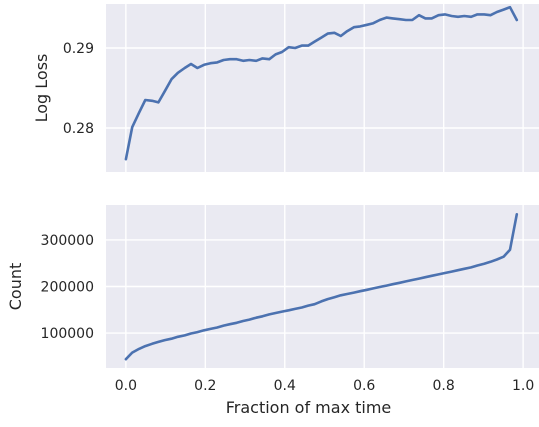 The height and width of the screenshot is (427, 539). I want to click on y-tick-label: 100000, so click(67, 334).